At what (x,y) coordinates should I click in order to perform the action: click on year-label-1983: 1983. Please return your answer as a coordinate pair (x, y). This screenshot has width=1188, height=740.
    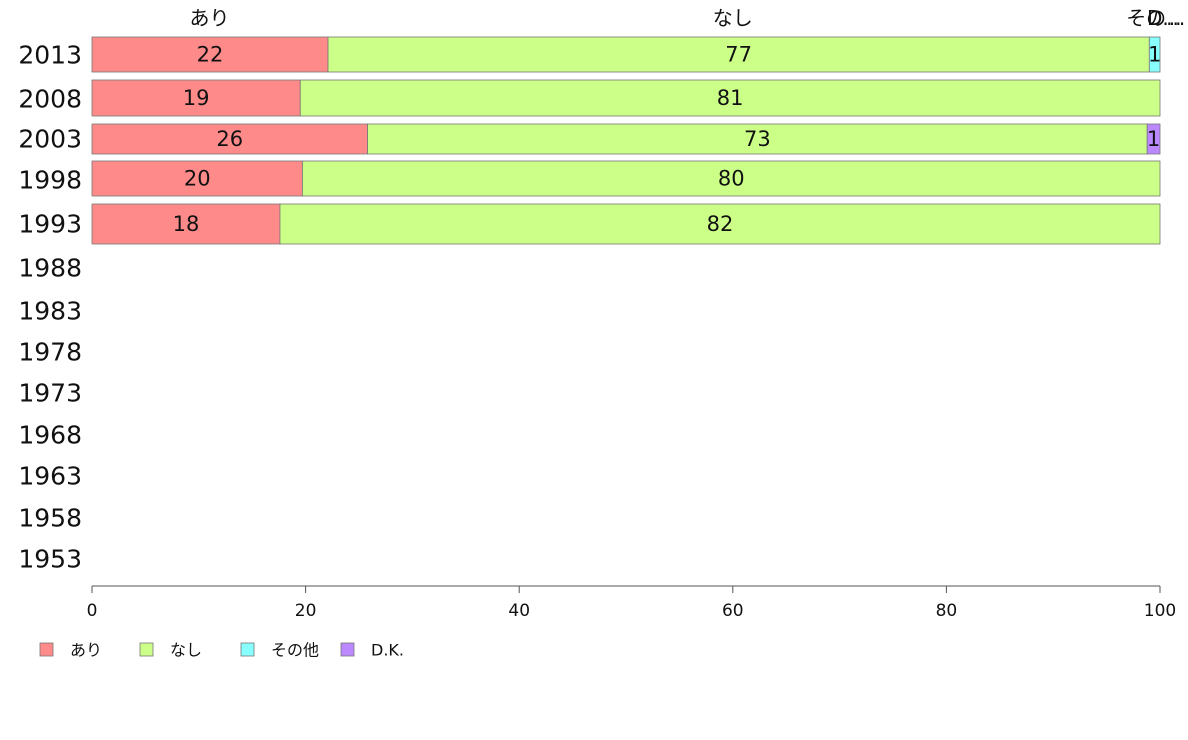
    Looking at the image, I should click on (50, 311).